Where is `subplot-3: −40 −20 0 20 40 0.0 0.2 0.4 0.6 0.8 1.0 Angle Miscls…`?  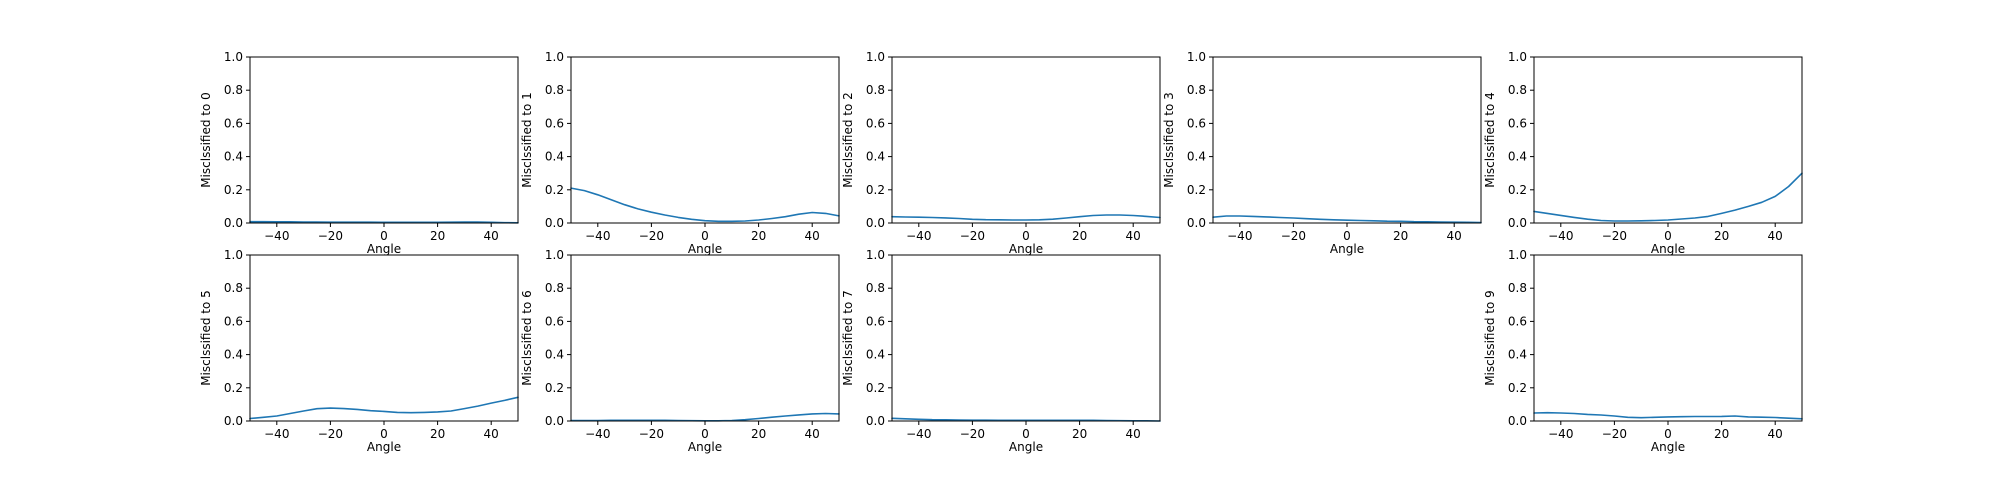
subplot-3: −40 −20 0 20 40 0.0 0.2 0.4 0.6 0.8 1.0 Angle Miscls… is located at coordinates (1322, 153).